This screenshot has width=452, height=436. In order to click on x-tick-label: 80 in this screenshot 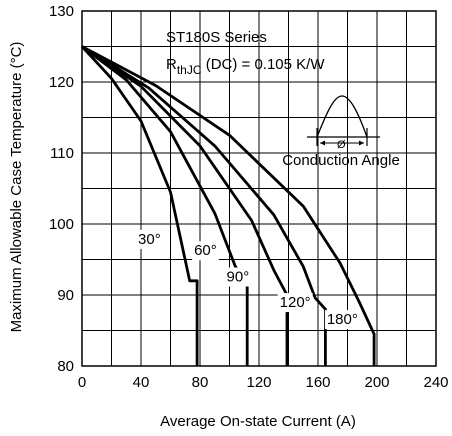, I will do `click(200, 382)`.